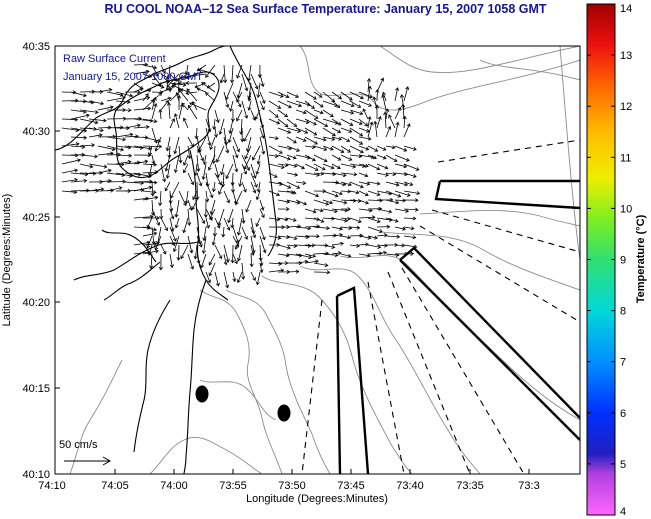 This screenshot has width=651, height=519. Describe the element at coordinates (623, 414) in the screenshot. I see `colorbar-tick-label: 6` at that location.